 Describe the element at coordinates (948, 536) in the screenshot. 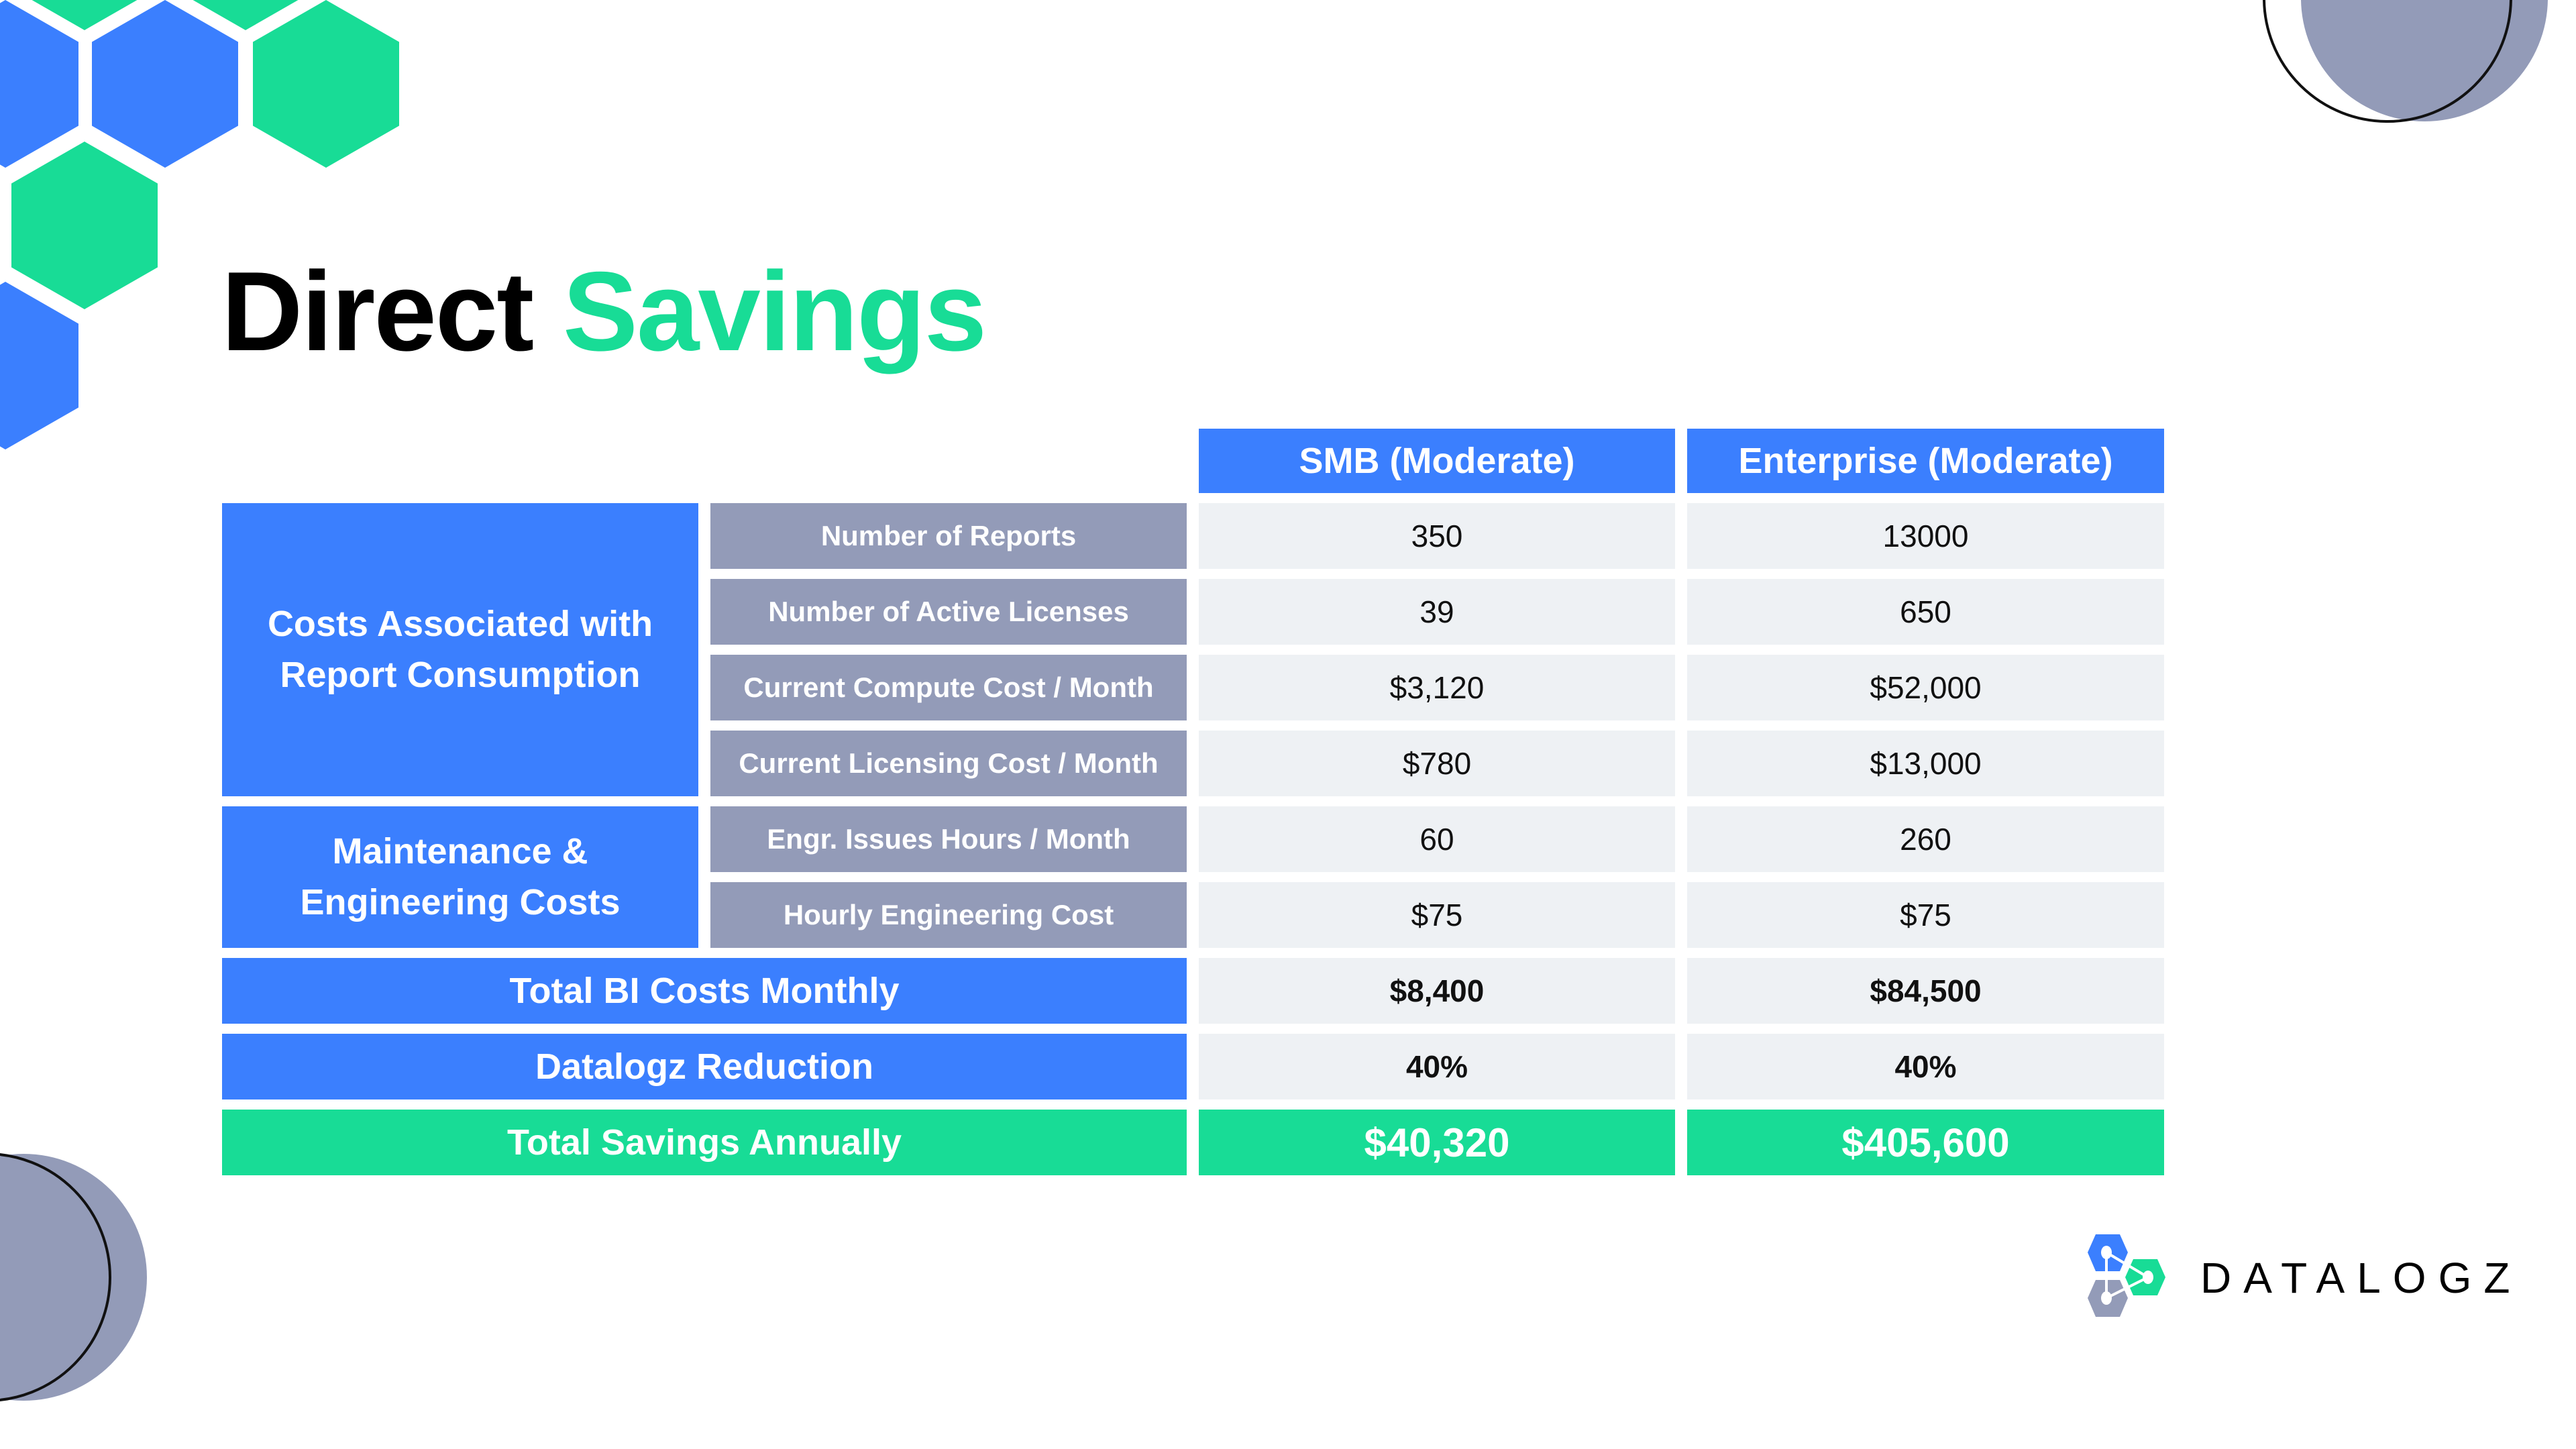

I see `row-label: Number of Reports` at that location.